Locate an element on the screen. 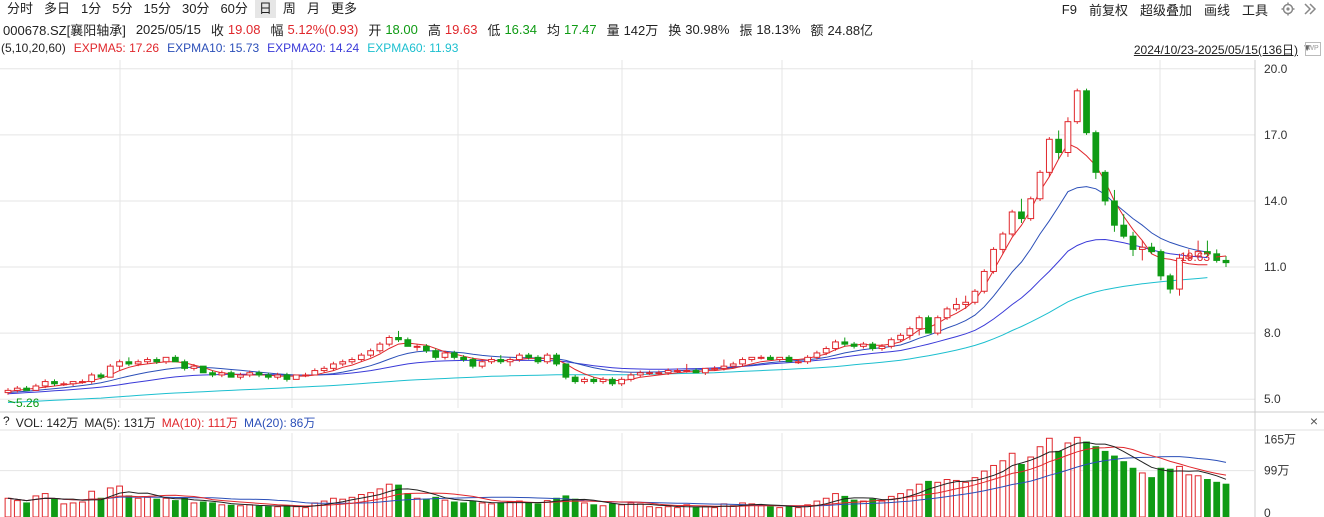 The image size is (1324, 517). period-1min: 1分 is located at coordinates (91, 8).